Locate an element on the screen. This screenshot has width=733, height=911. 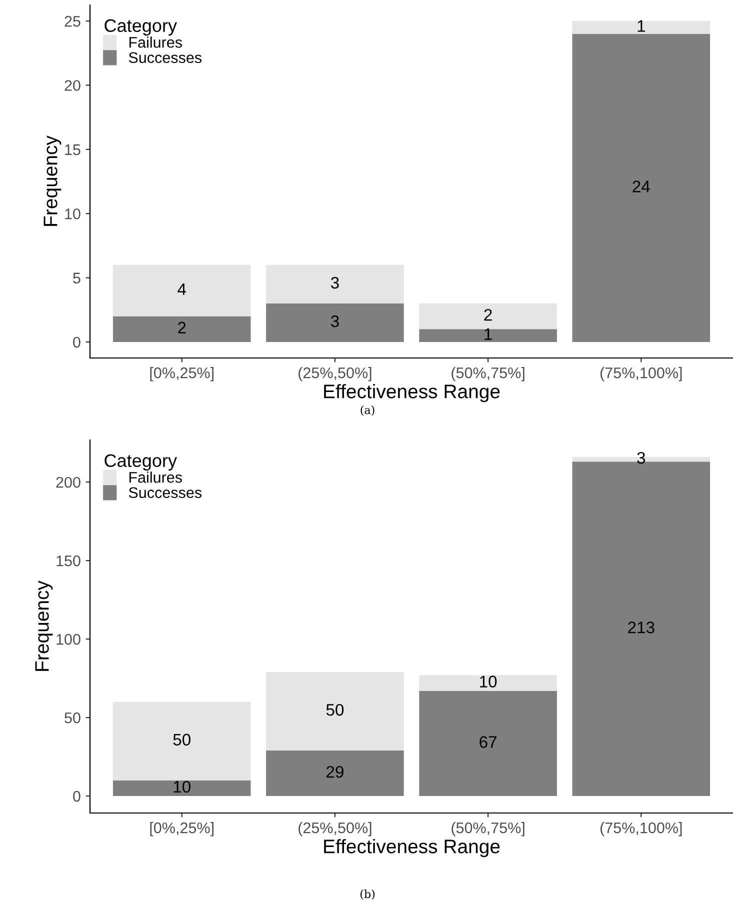
data-label: 29 is located at coordinates (335, 772).